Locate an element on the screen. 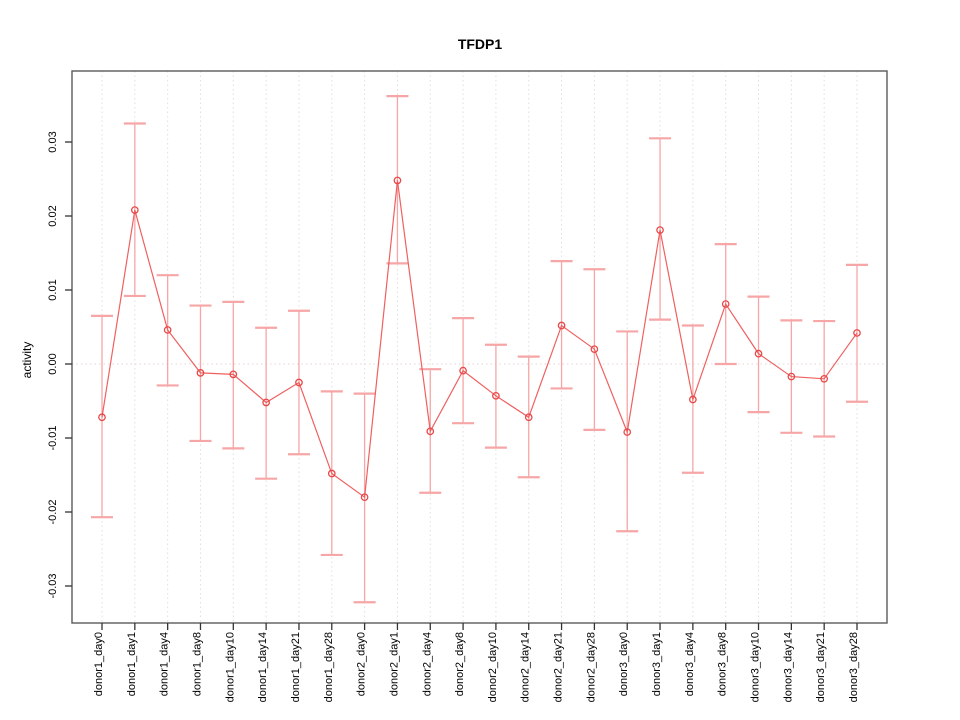 This screenshot has height=720, width=960. x-tick-label: donor2_day8 is located at coordinates (460, 664).